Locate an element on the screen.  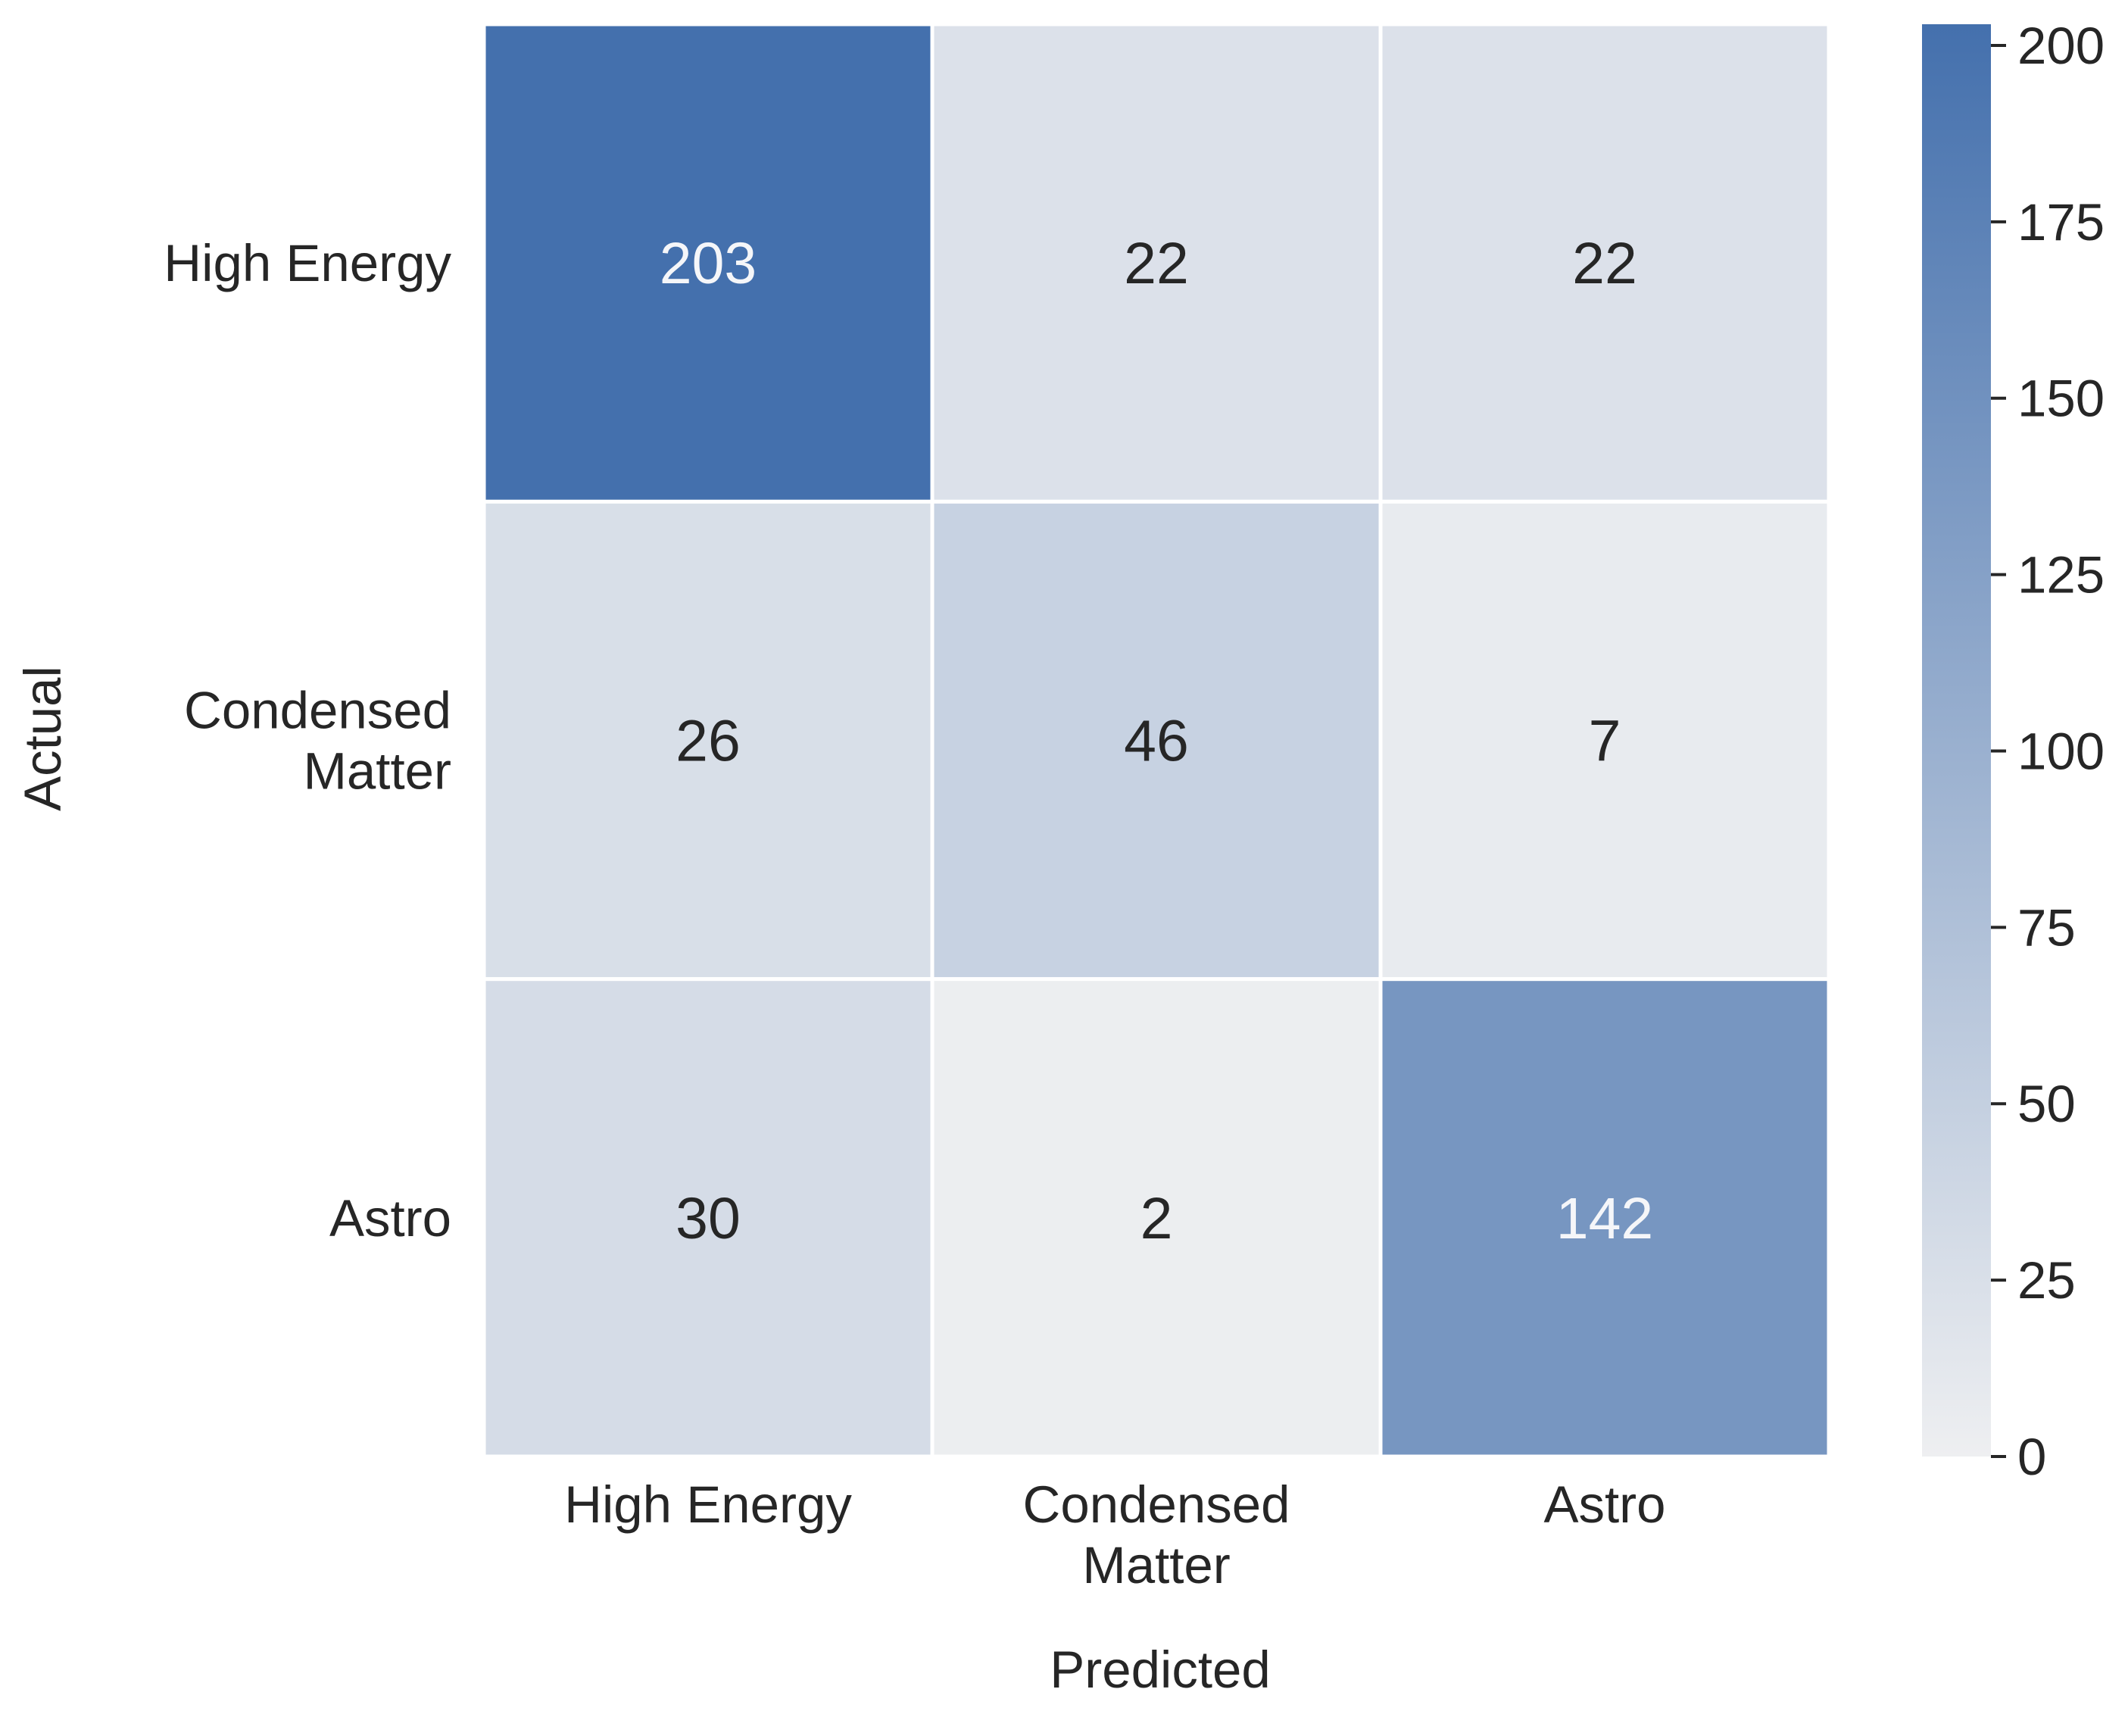
cell-value-r1-c2: 7 is located at coordinates (1605, 741).